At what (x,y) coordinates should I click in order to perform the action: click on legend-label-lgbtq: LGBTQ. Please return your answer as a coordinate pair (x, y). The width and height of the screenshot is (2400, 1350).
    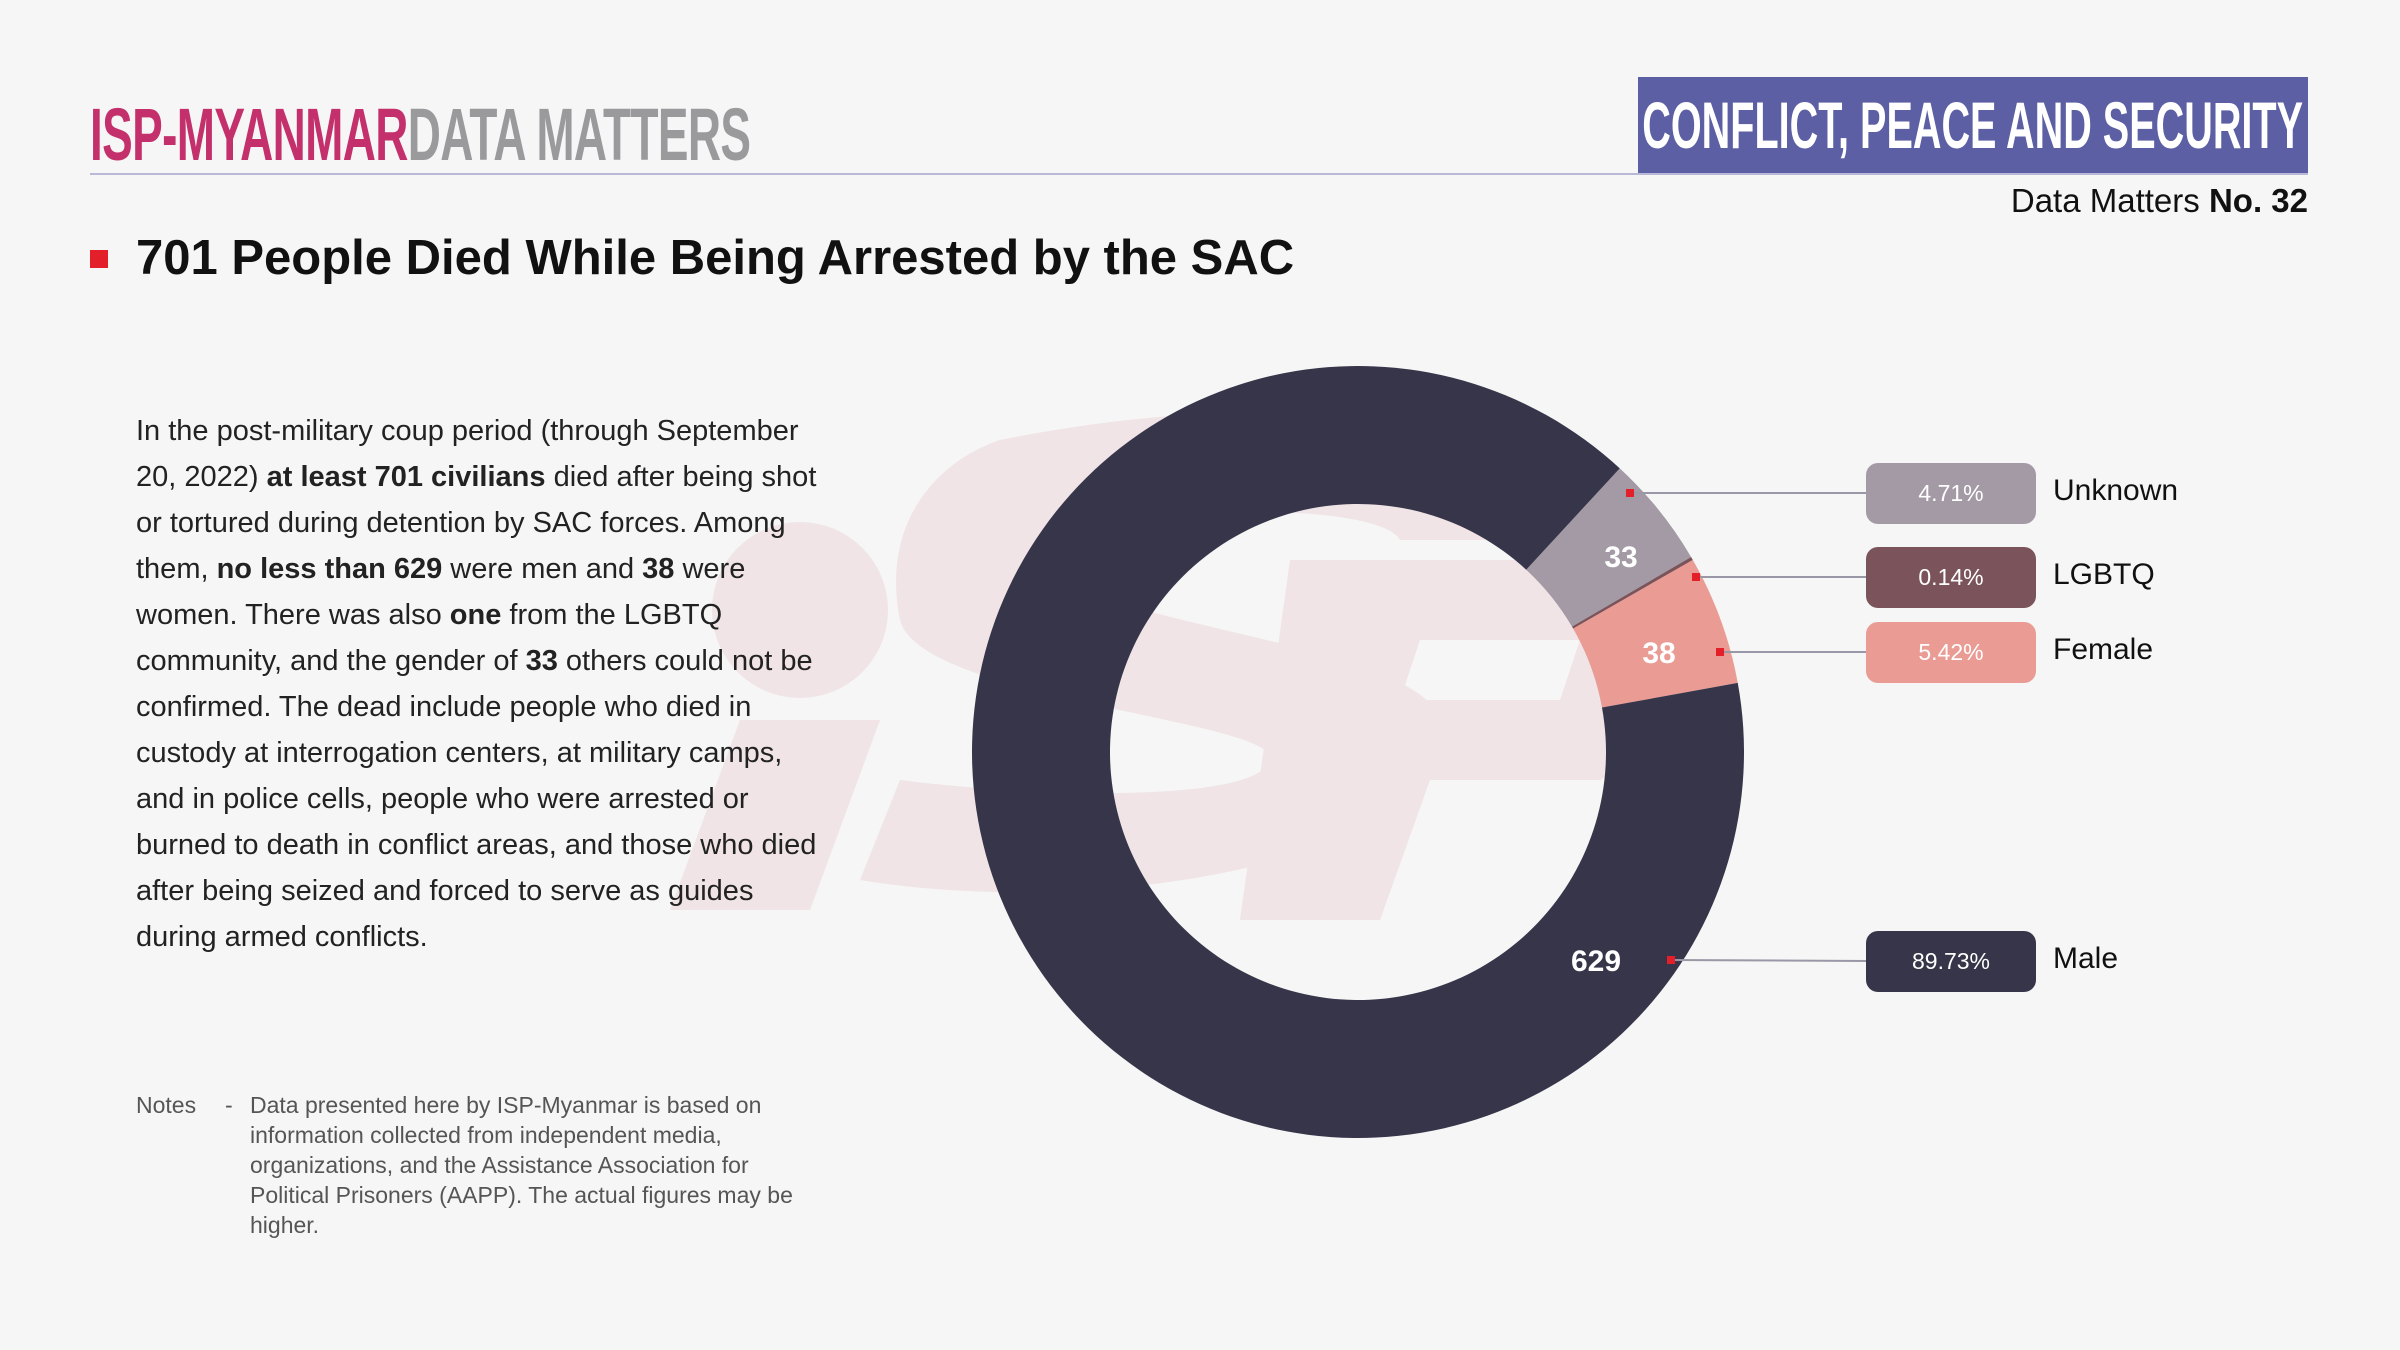
    Looking at the image, I should click on (2104, 574).